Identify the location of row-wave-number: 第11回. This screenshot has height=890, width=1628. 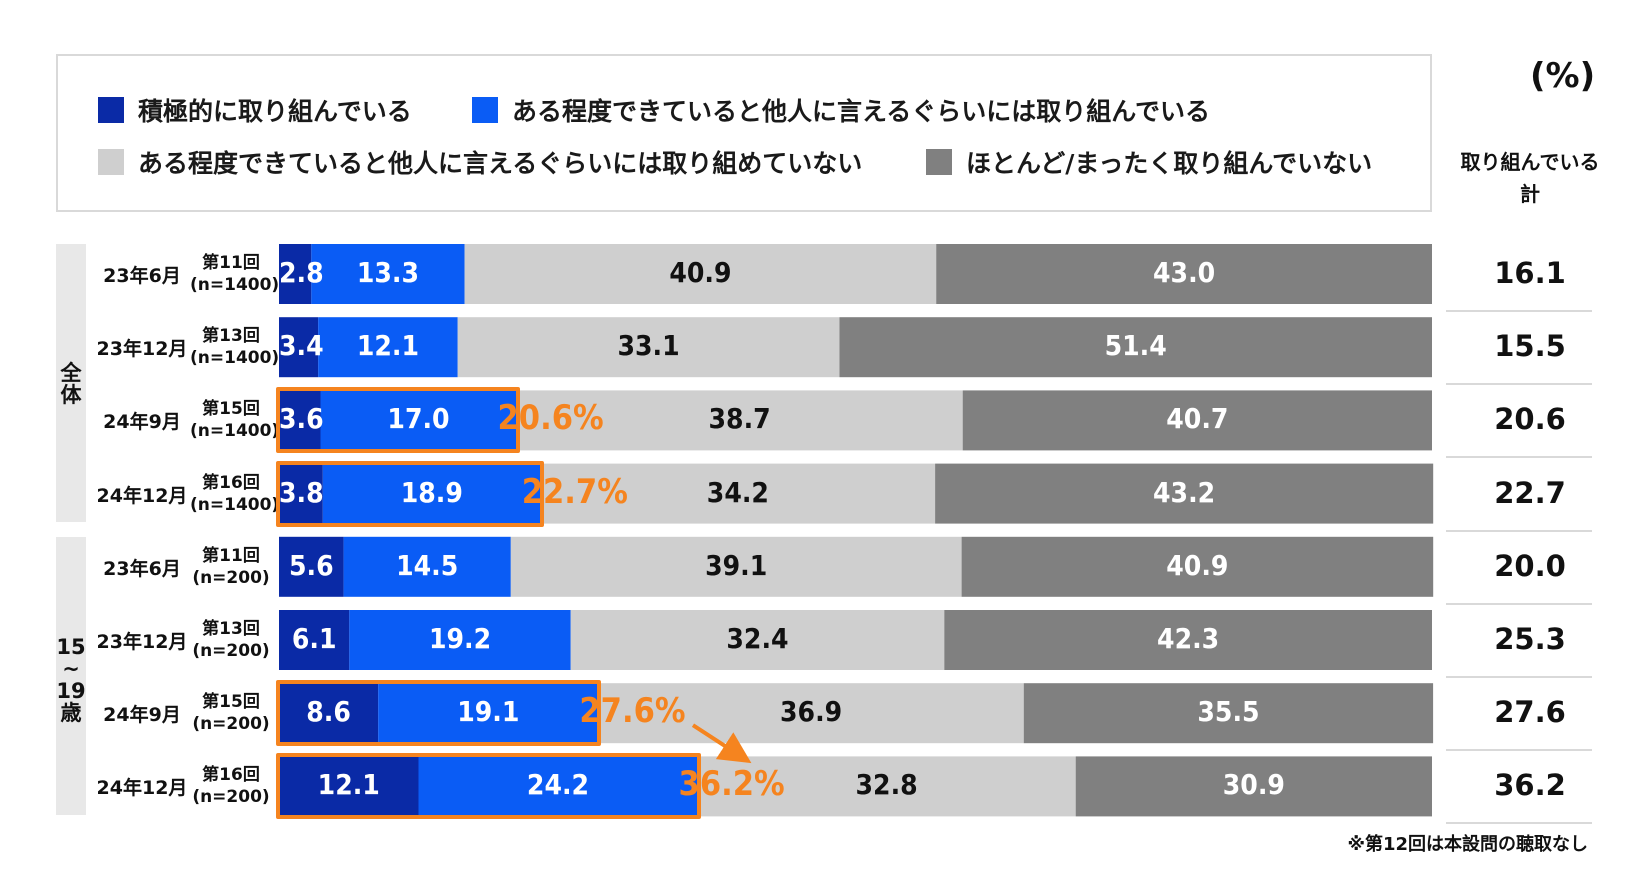
(231, 263).